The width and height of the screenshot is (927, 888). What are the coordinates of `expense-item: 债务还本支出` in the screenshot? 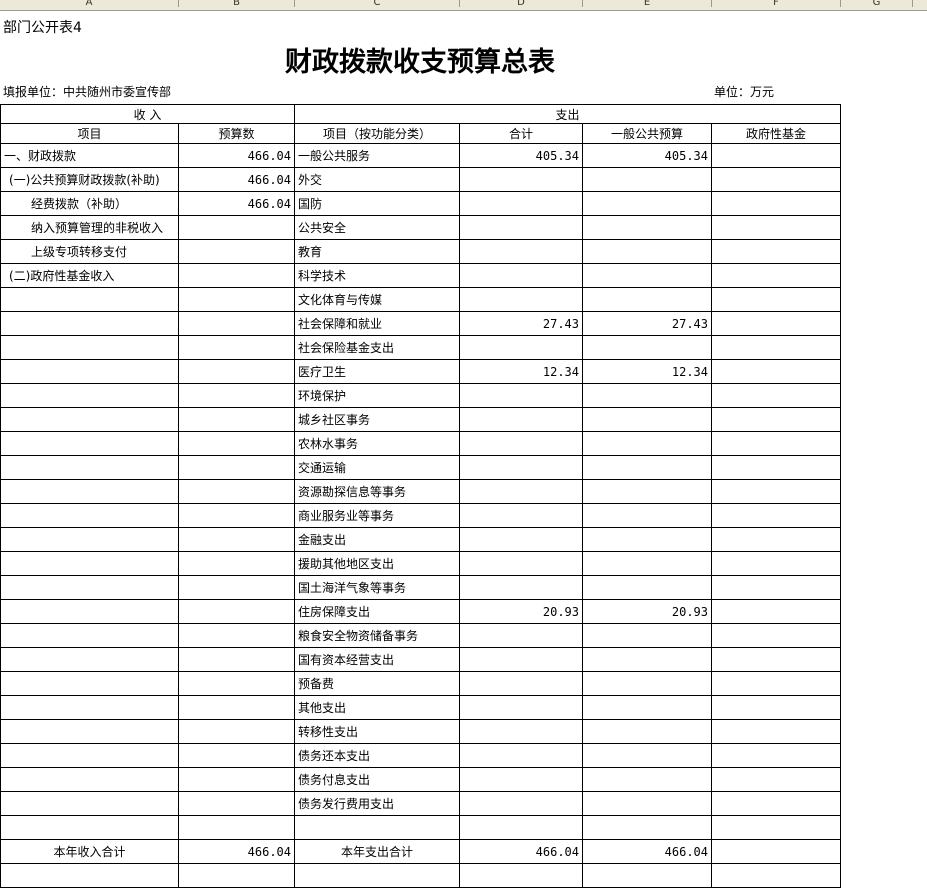 It's located at (377, 755).